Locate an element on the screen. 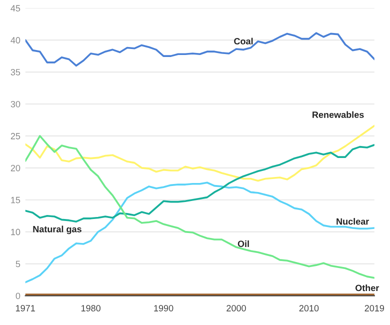 The image size is (390, 325). x-tick-label: 2000 is located at coordinates (236, 308).